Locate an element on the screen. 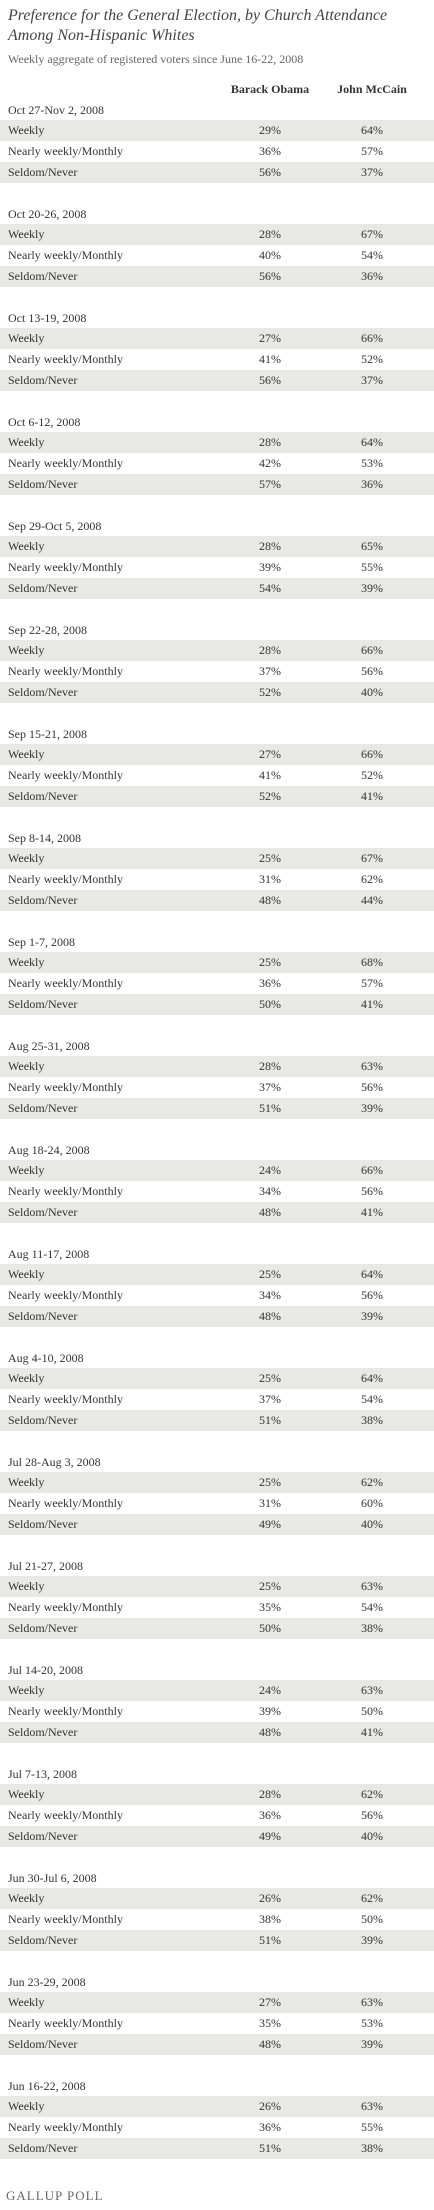 This screenshot has width=434, height=2210. mccain-value: 53% is located at coordinates (372, 463).